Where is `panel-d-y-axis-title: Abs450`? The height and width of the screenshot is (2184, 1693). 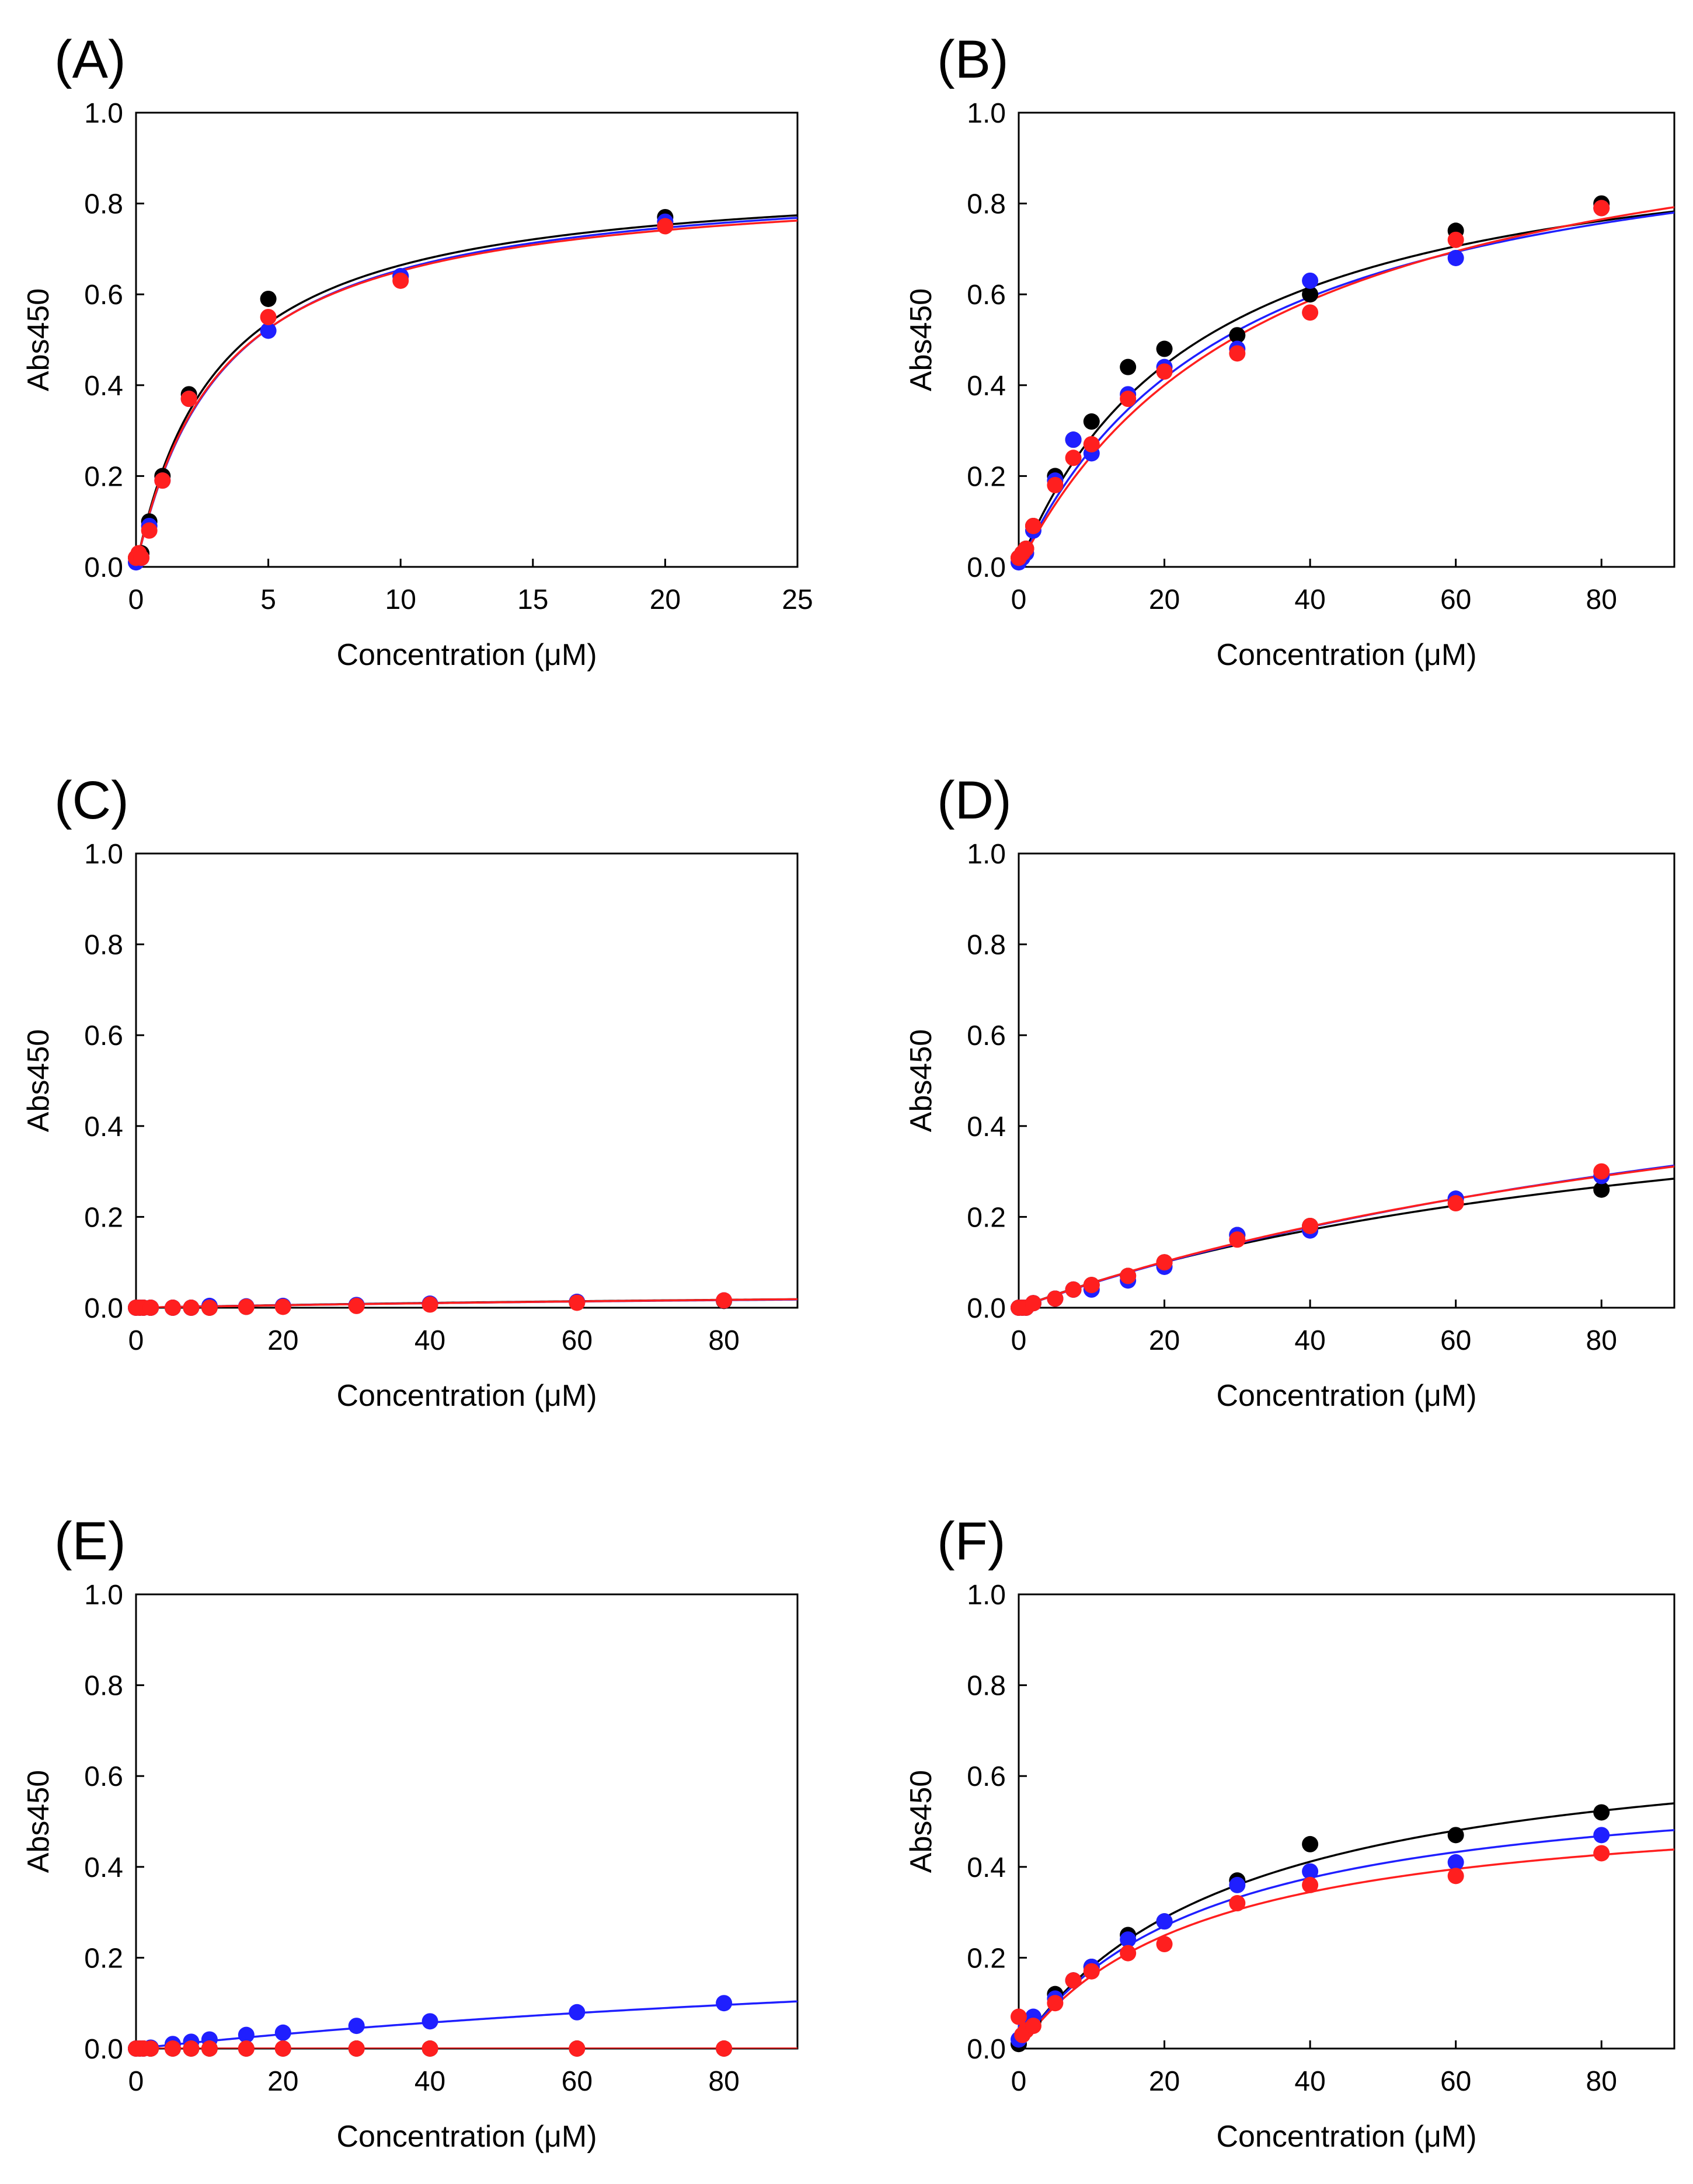 panel-d-y-axis-title: Abs450 is located at coordinates (921, 1080).